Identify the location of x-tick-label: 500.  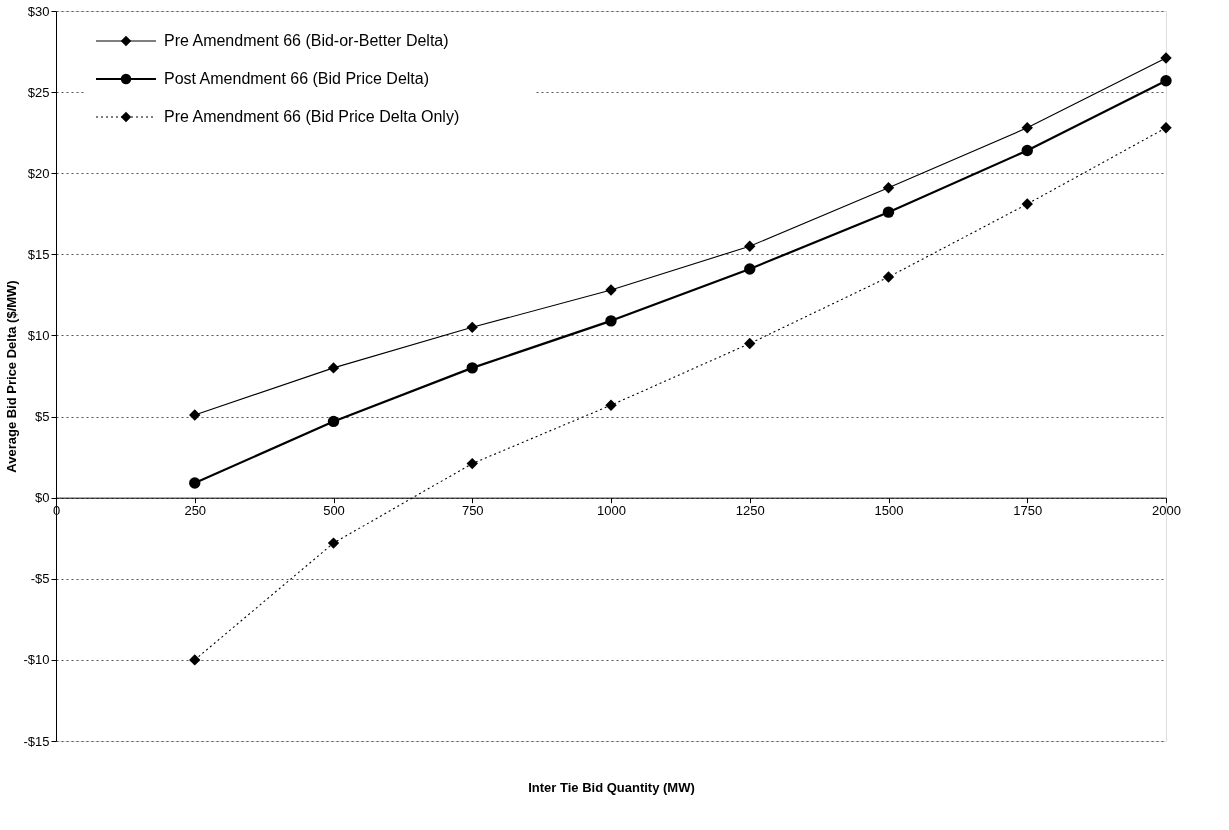
(334, 511).